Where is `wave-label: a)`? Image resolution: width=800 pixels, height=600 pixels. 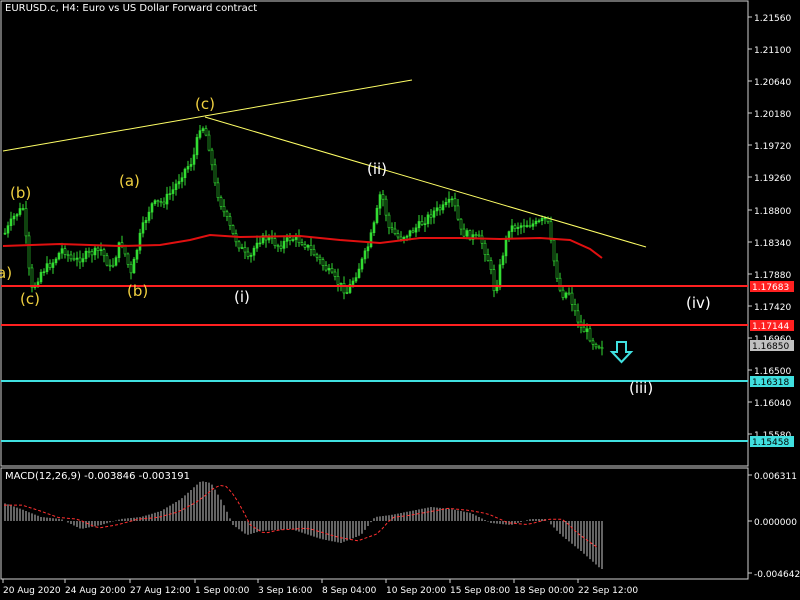
wave-label: a) is located at coordinates (6, 273).